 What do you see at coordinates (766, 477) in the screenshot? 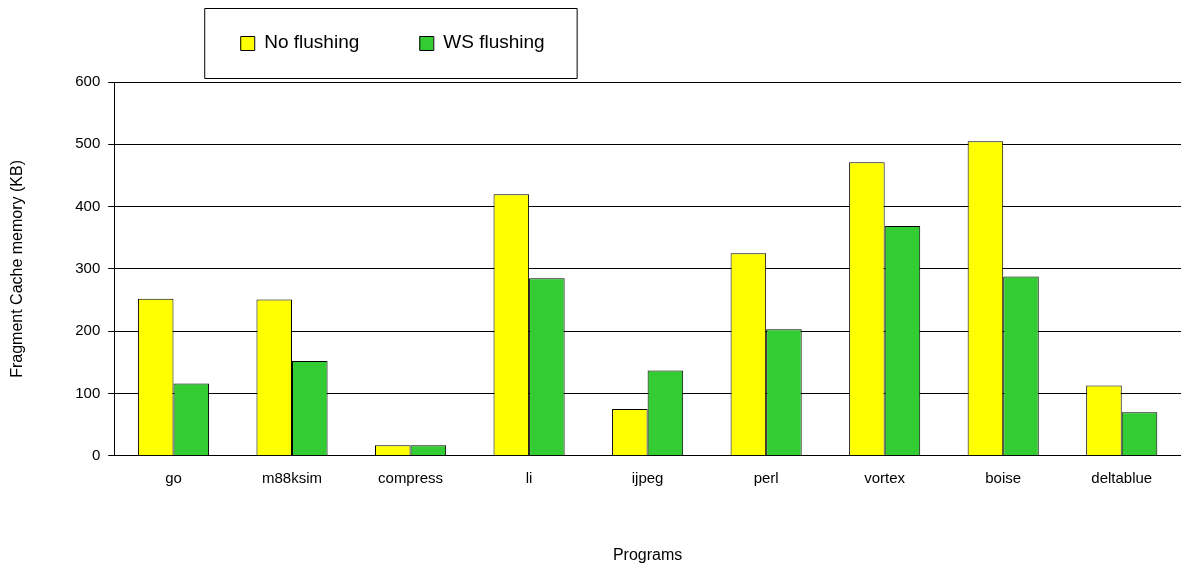
I see `x-tick-label: perl` at bounding box center [766, 477].